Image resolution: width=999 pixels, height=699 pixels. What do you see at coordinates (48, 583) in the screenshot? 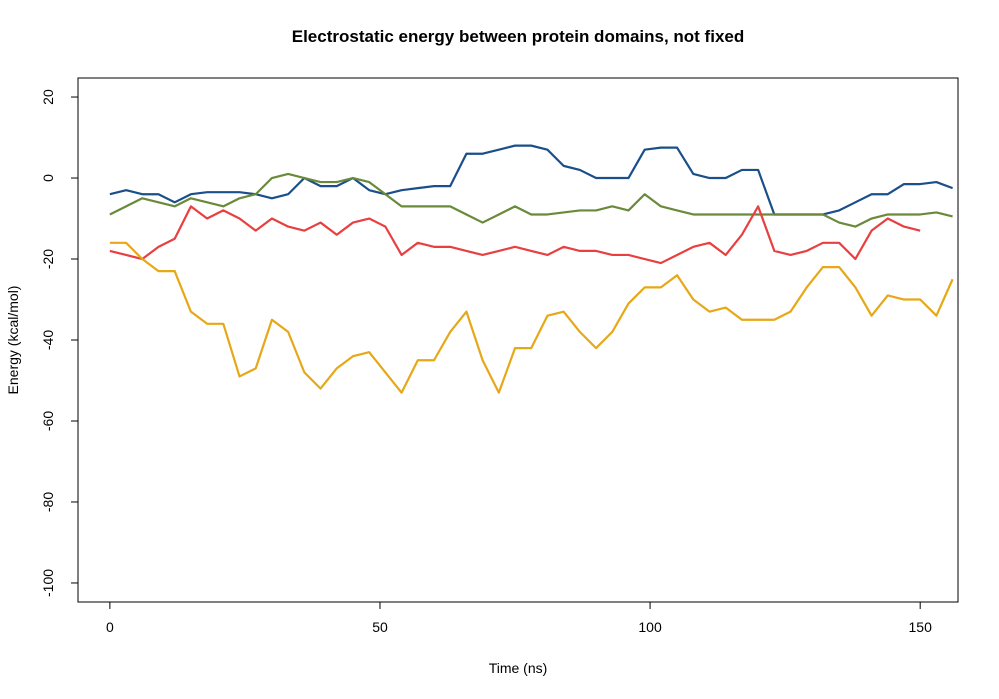
I see `y-tick-label: -100` at bounding box center [48, 583].